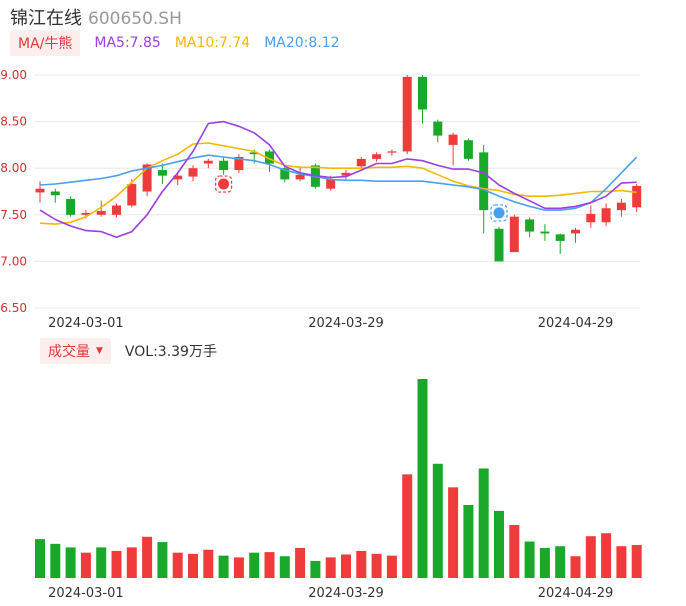 The height and width of the screenshot is (606, 686). Describe the element at coordinates (127, 43) in the screenshot. I see `ma5-label: MA5:7.85` at that location.